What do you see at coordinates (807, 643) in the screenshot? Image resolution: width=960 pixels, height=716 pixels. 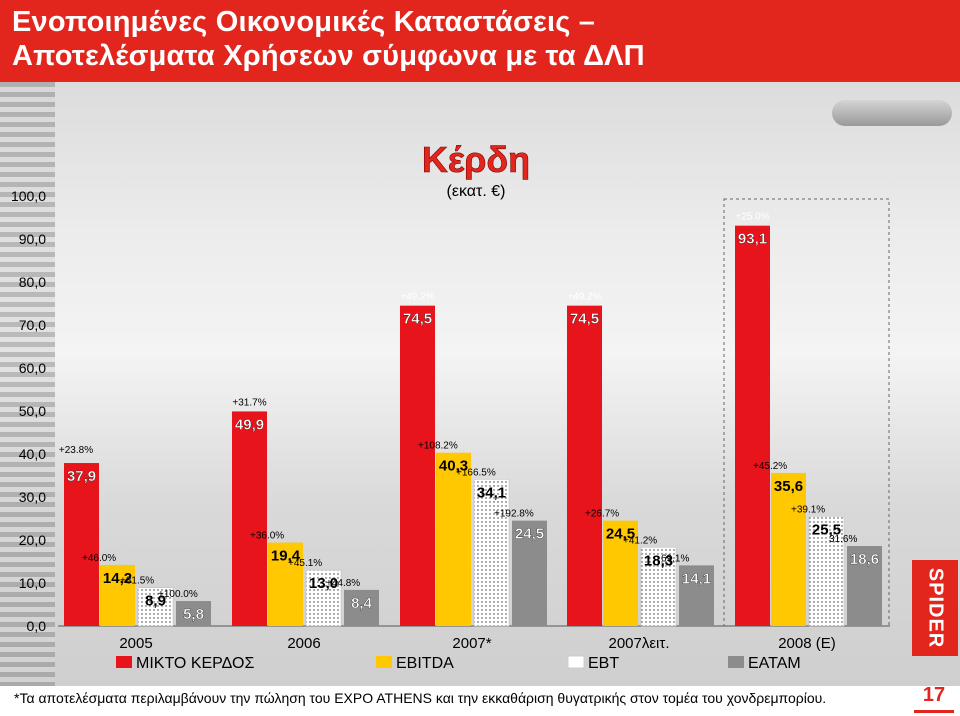 I see `x-category-label: 2008 (E)` at bounding box center [807, 643].